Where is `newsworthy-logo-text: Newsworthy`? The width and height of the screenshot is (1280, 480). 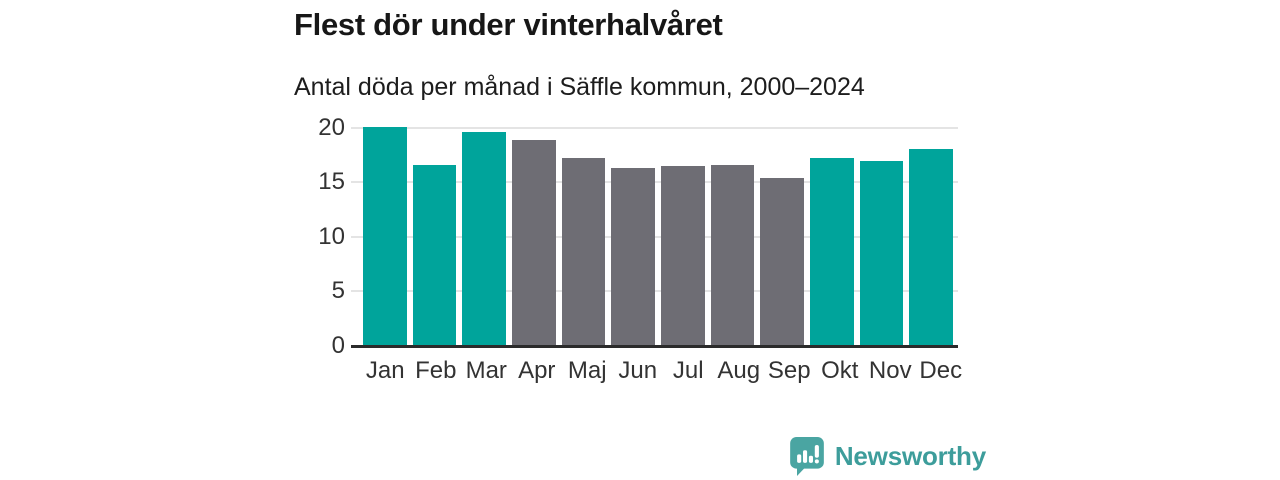
newsworthy-logo-text: Newsworthy is located at coordinates (910, 455).